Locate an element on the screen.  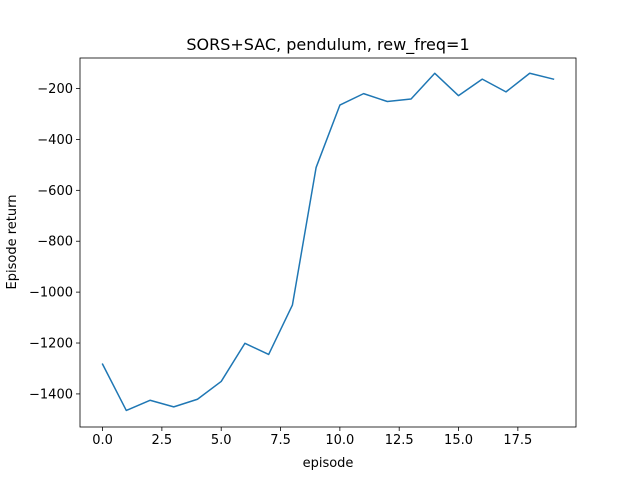
x-tick-label: 5.0 is located at coordinates (221, 440).